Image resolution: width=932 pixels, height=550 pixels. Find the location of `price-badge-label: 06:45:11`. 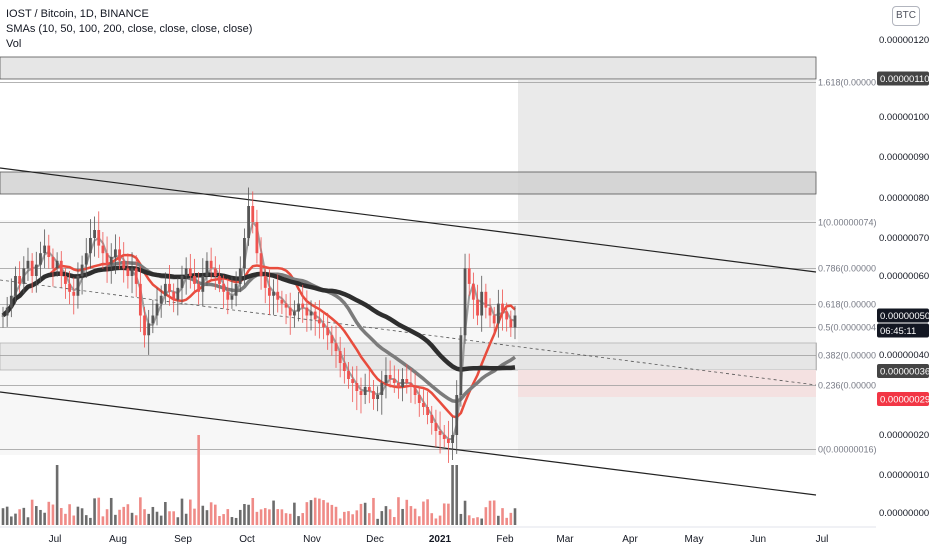

price-badge-label: 06:45:11 is located at coordinates (898, 331).